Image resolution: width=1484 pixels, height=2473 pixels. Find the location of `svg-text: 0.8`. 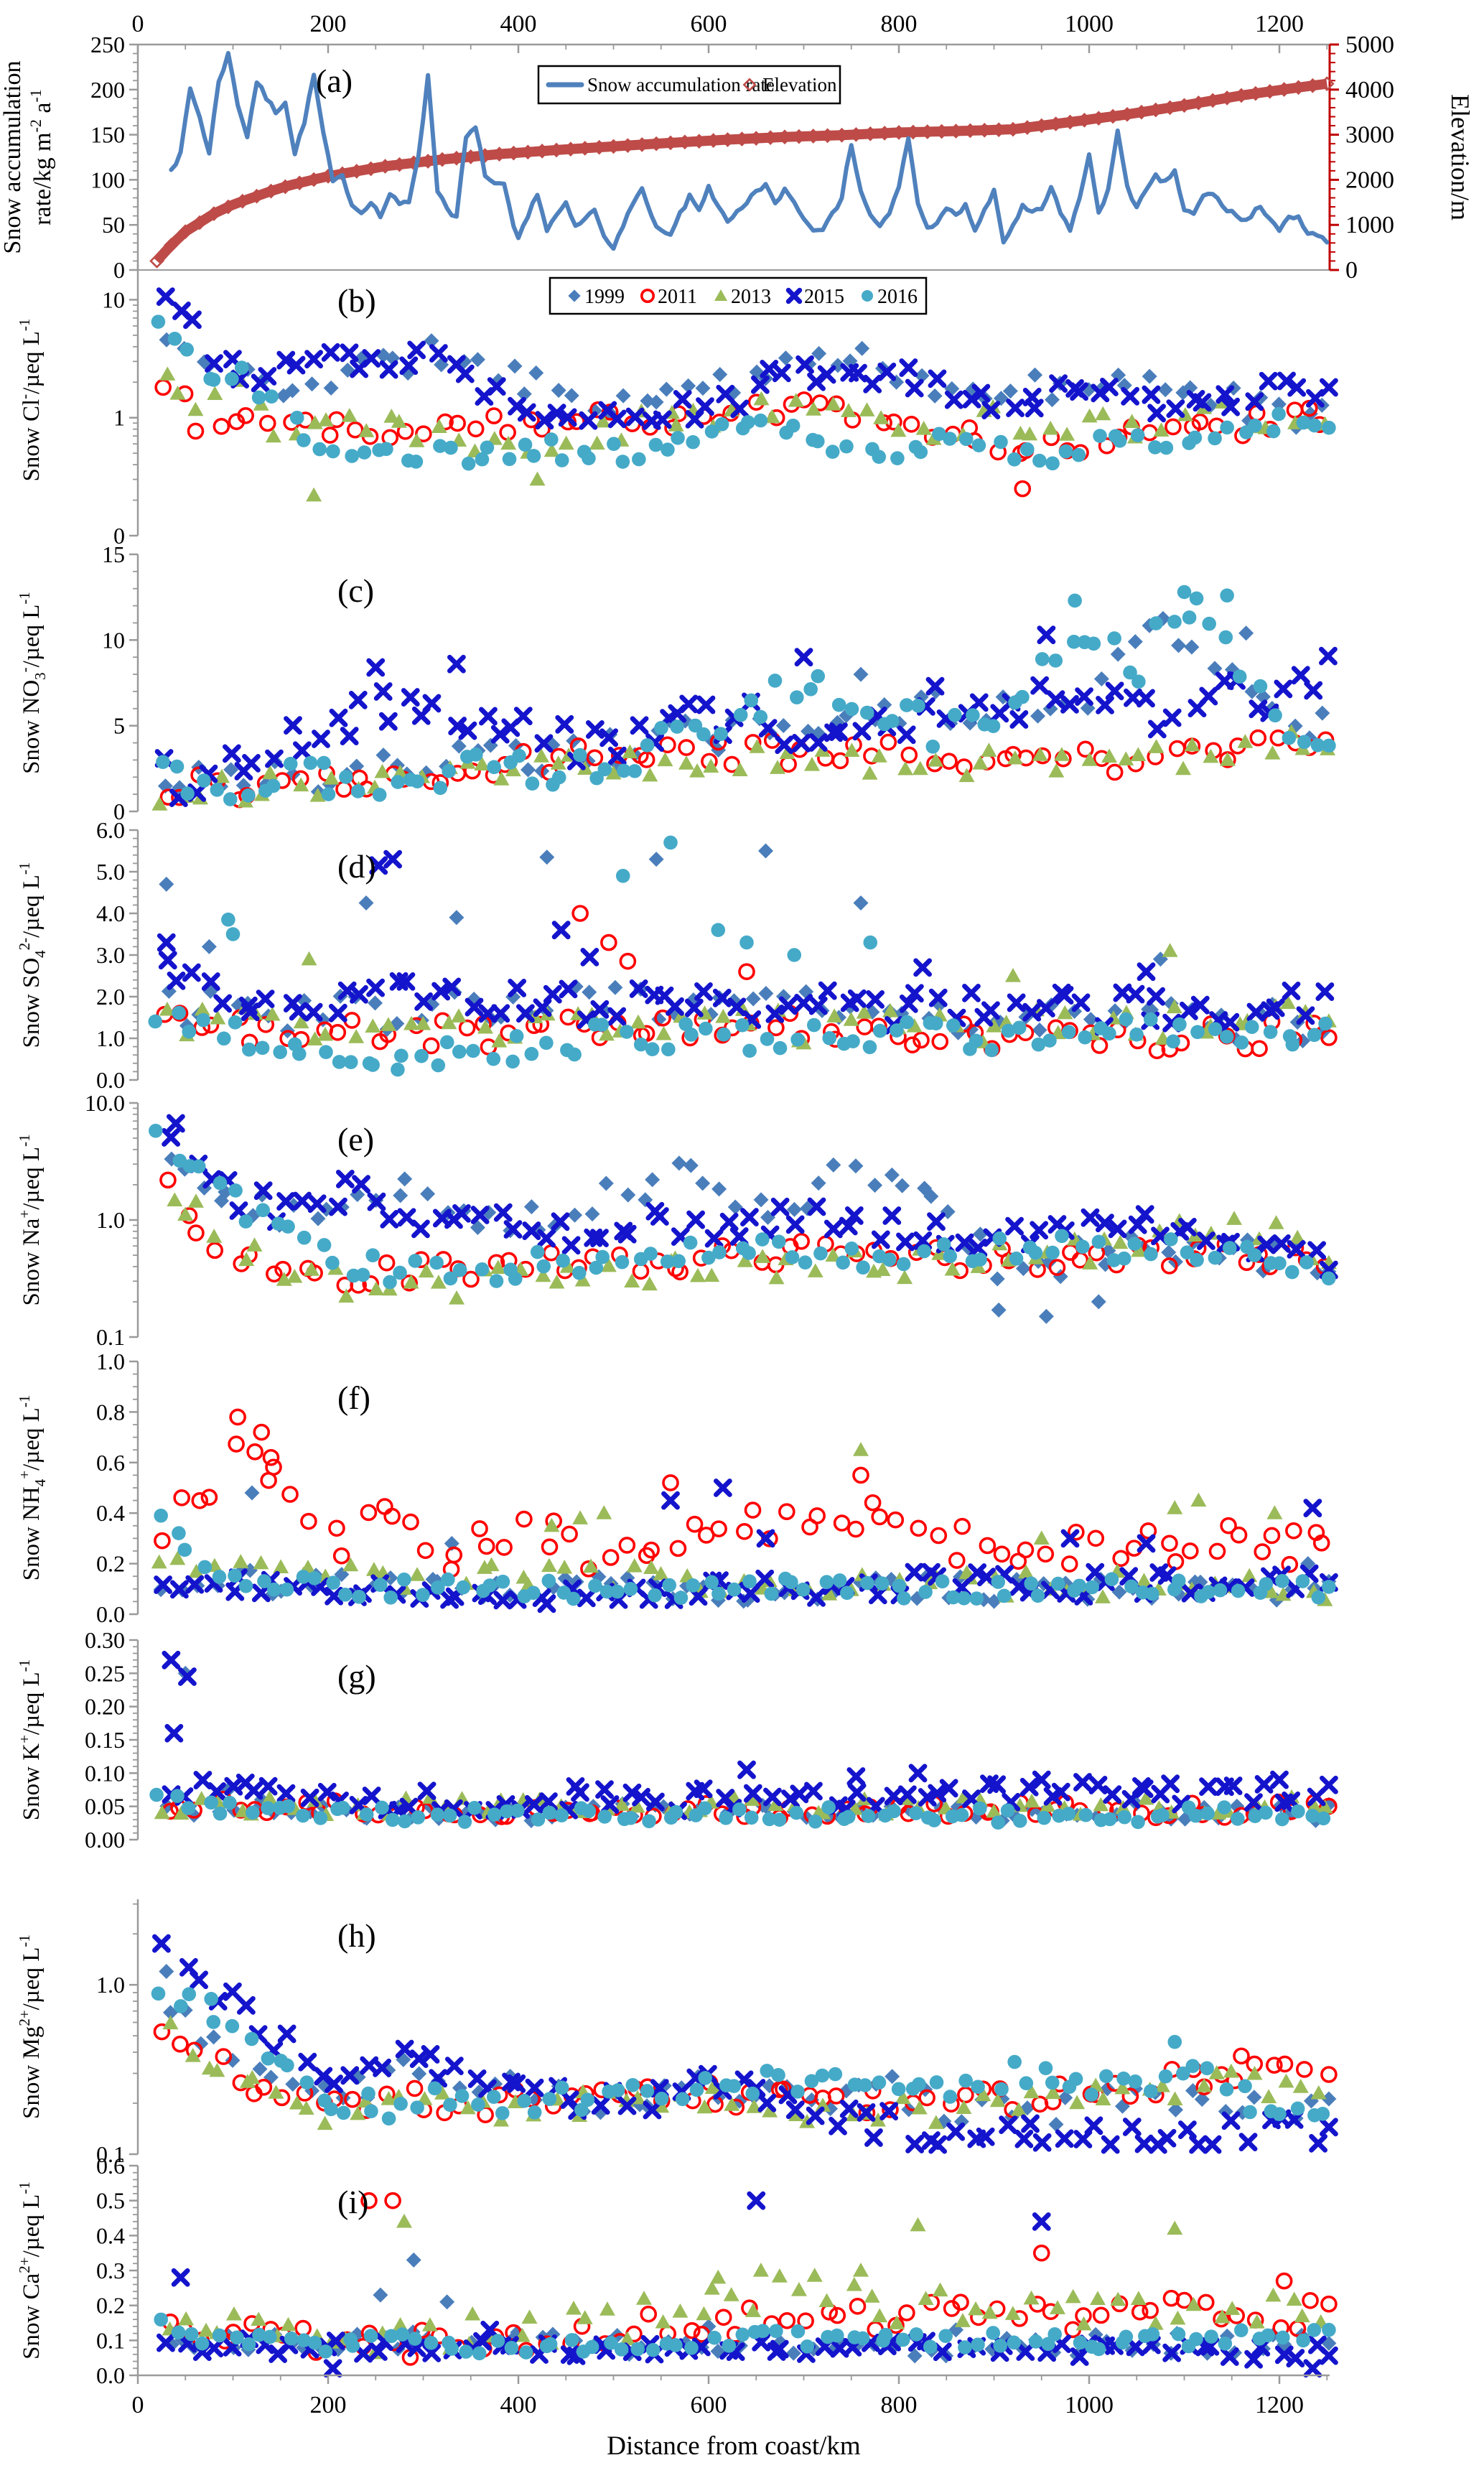

svg-text: 0.8 is located at coordinates (110, 1412).